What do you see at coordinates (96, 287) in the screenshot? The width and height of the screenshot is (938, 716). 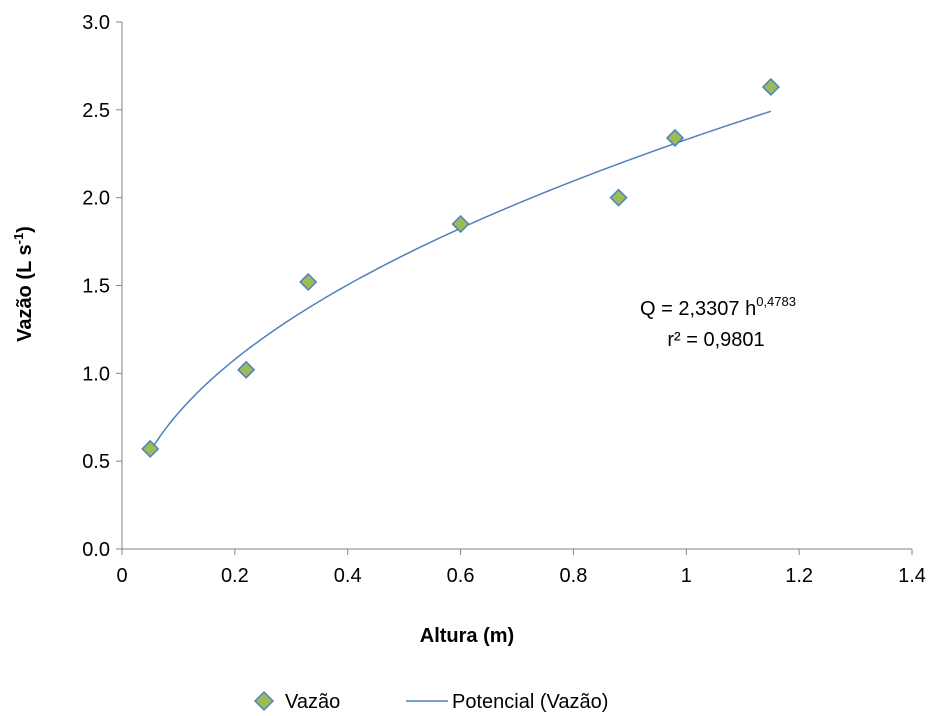 I see `y-tick-label: 1.5` at bounding box center [96, 287].